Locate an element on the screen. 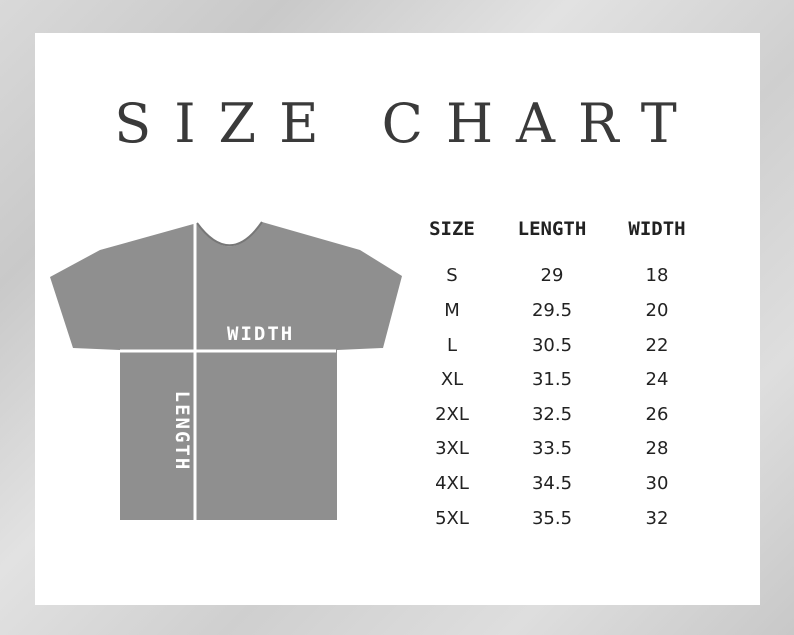 Image resolution: width=794 pixels, height=635 pixels. length-cell: 34.5 is located at coordinates (552, 483).